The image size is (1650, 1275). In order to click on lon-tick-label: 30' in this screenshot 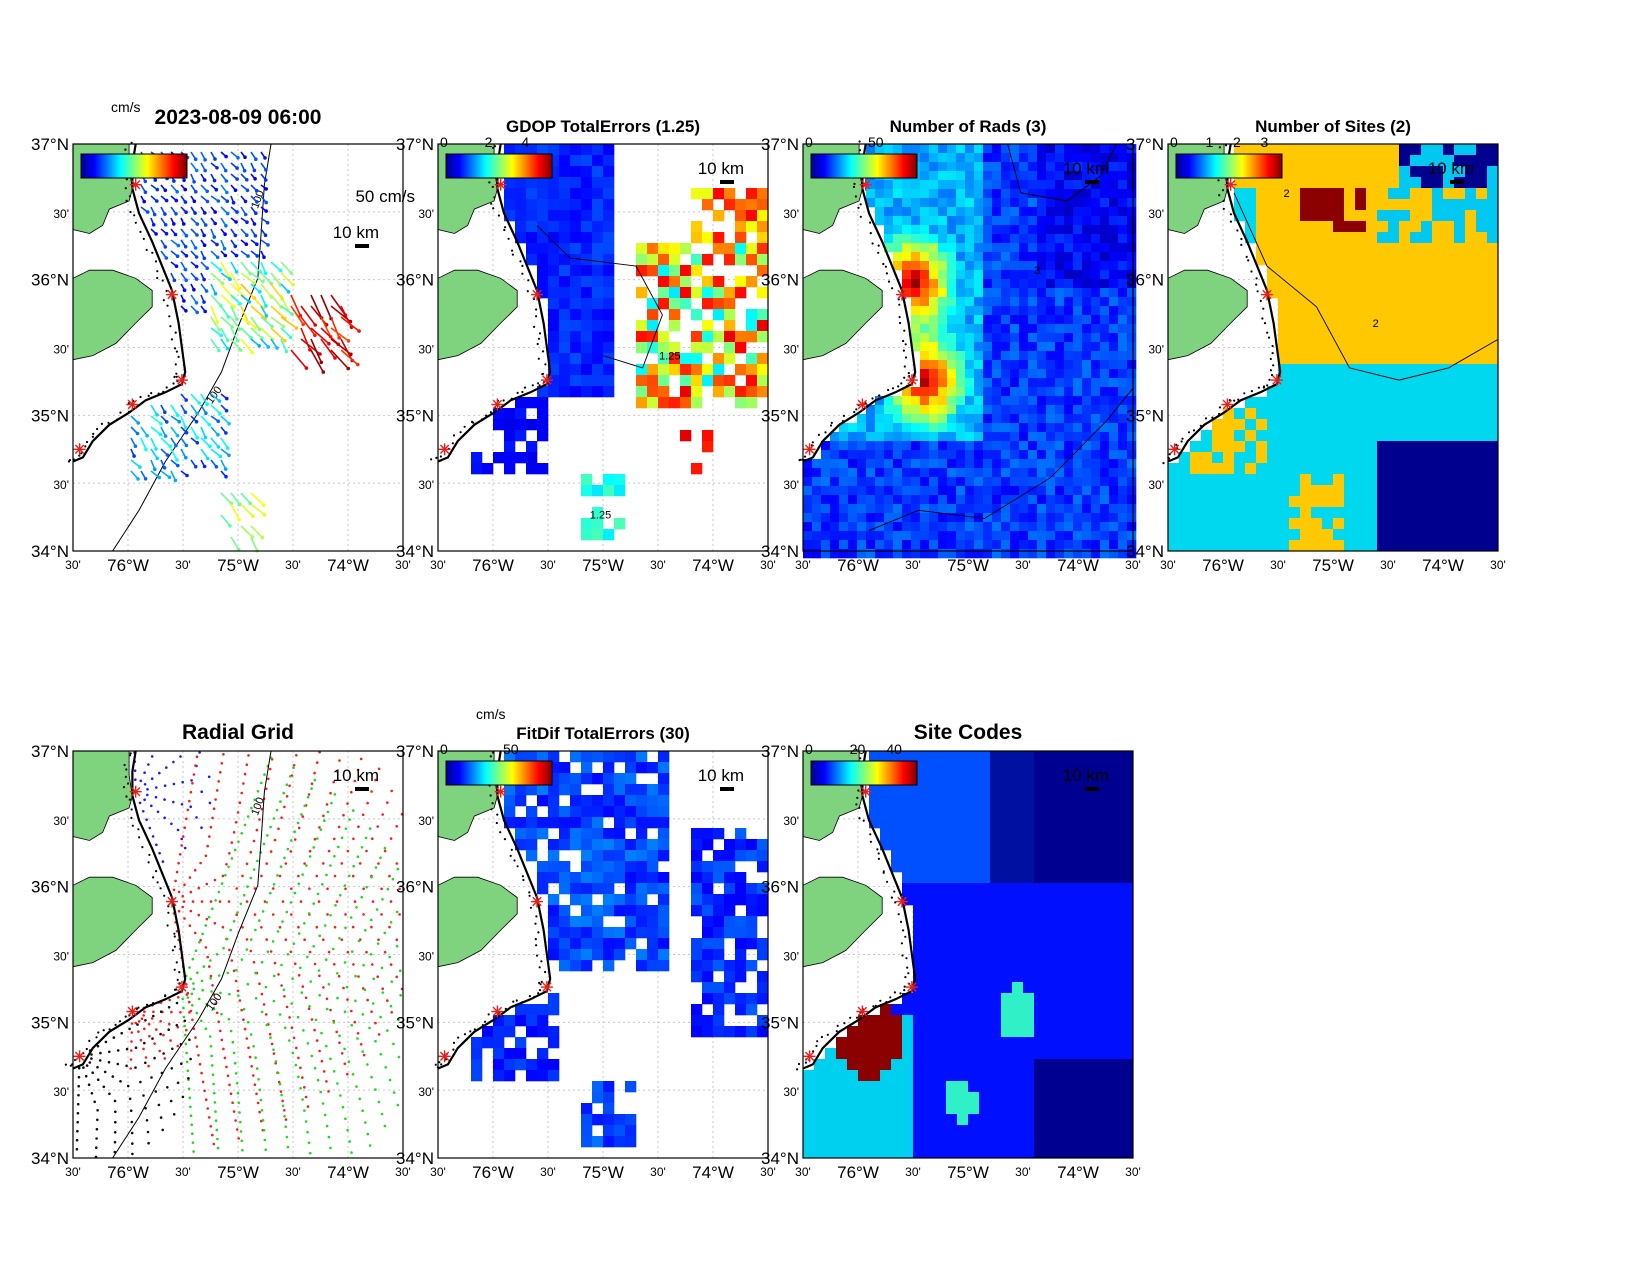, I will do `click(658, 565)`.